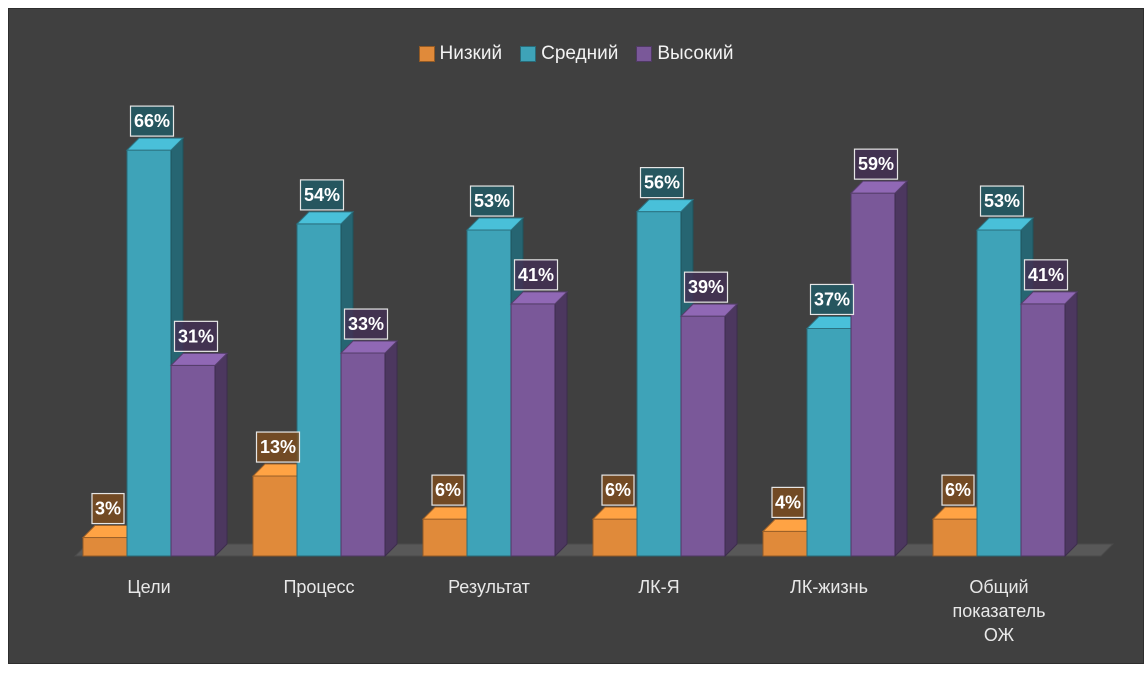 This screenshot has width=1147, height=675. What do you see at coordinates (580, 53) in the screenshot?
I see `legend-label-medium: Средний` at bounding box center [580, 53].